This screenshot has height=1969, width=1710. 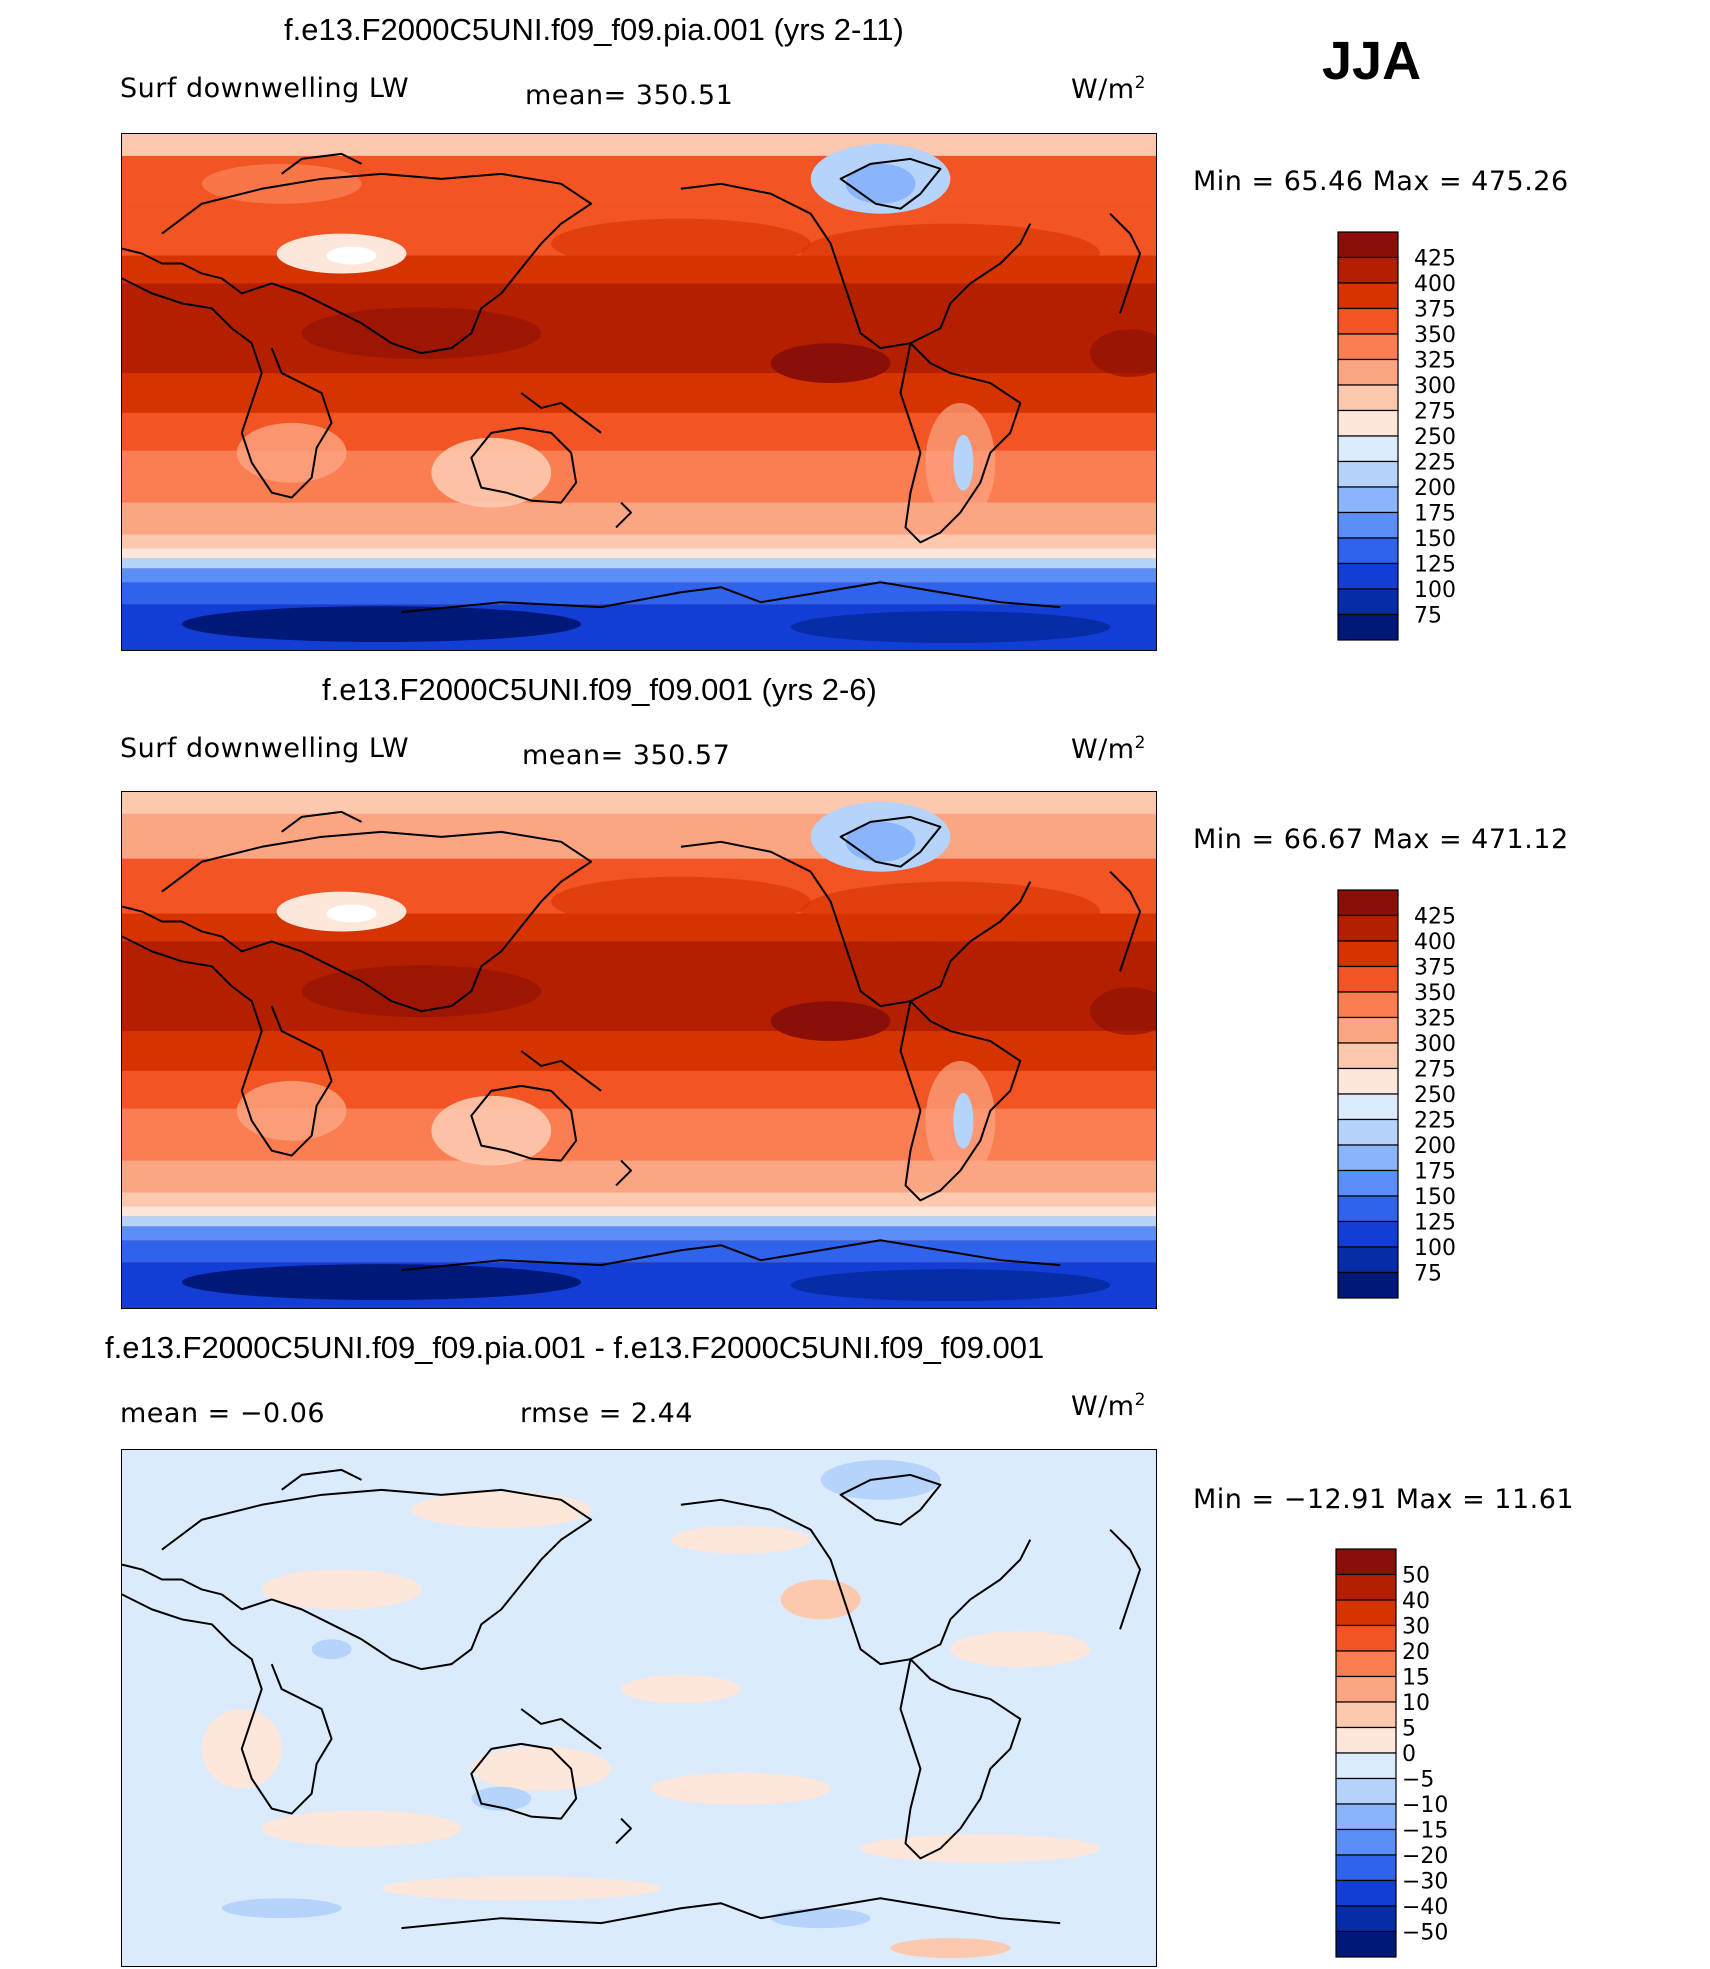 I want to click on colorbar-label: 100, so click(x=1435, y=590).